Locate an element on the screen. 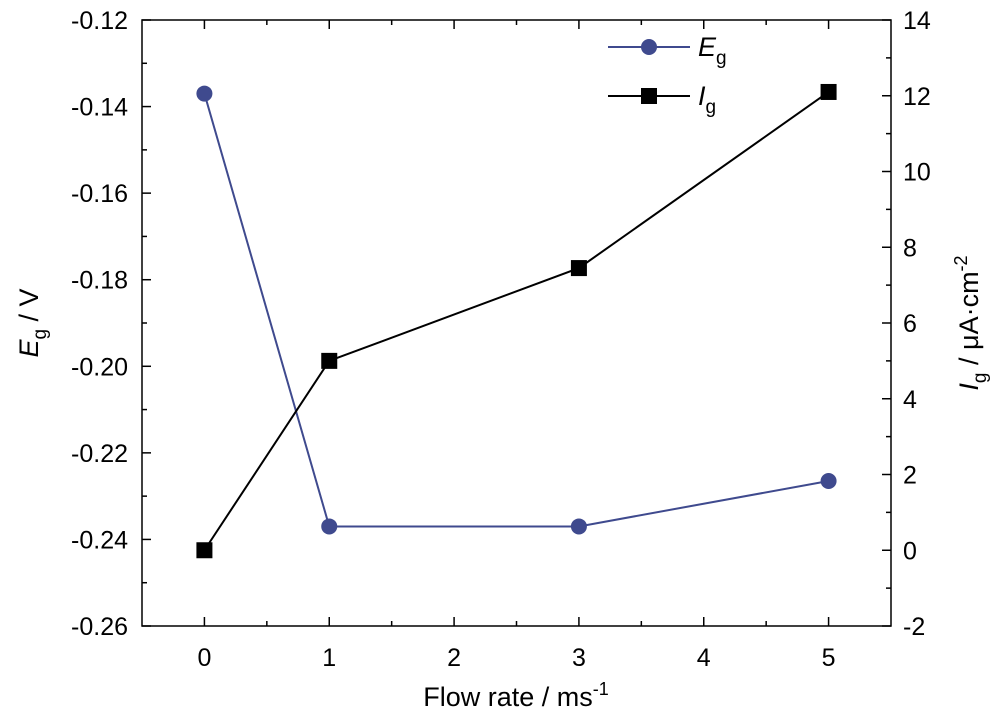  y-left-tick-label: -0.16 is located at coordinates (99, 194).